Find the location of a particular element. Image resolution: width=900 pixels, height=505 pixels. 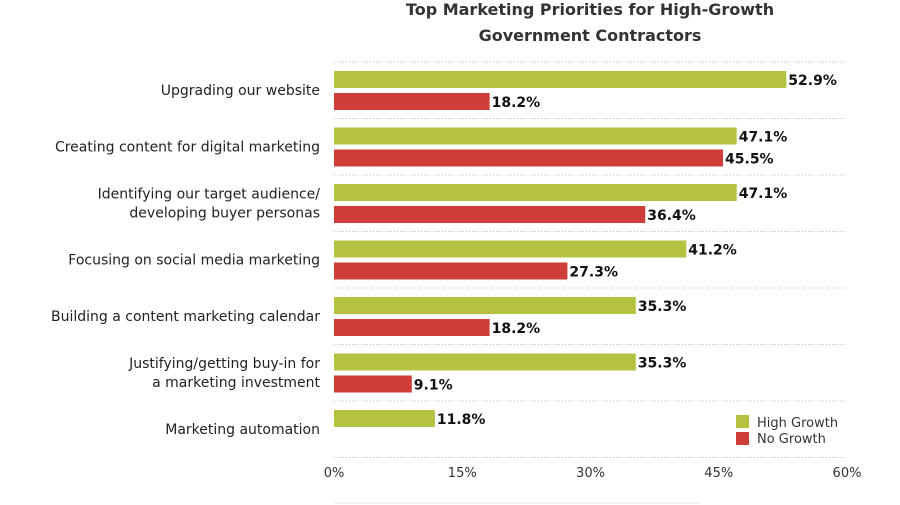

category-label: a marketing investment is located at coordinates (236, 383).